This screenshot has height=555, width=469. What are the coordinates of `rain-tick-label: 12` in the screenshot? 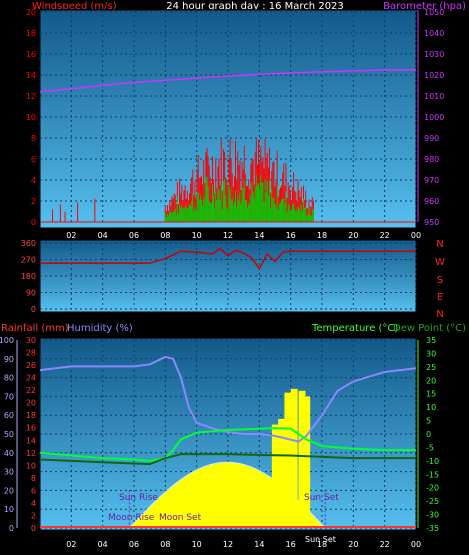 It's located at (31, 453).